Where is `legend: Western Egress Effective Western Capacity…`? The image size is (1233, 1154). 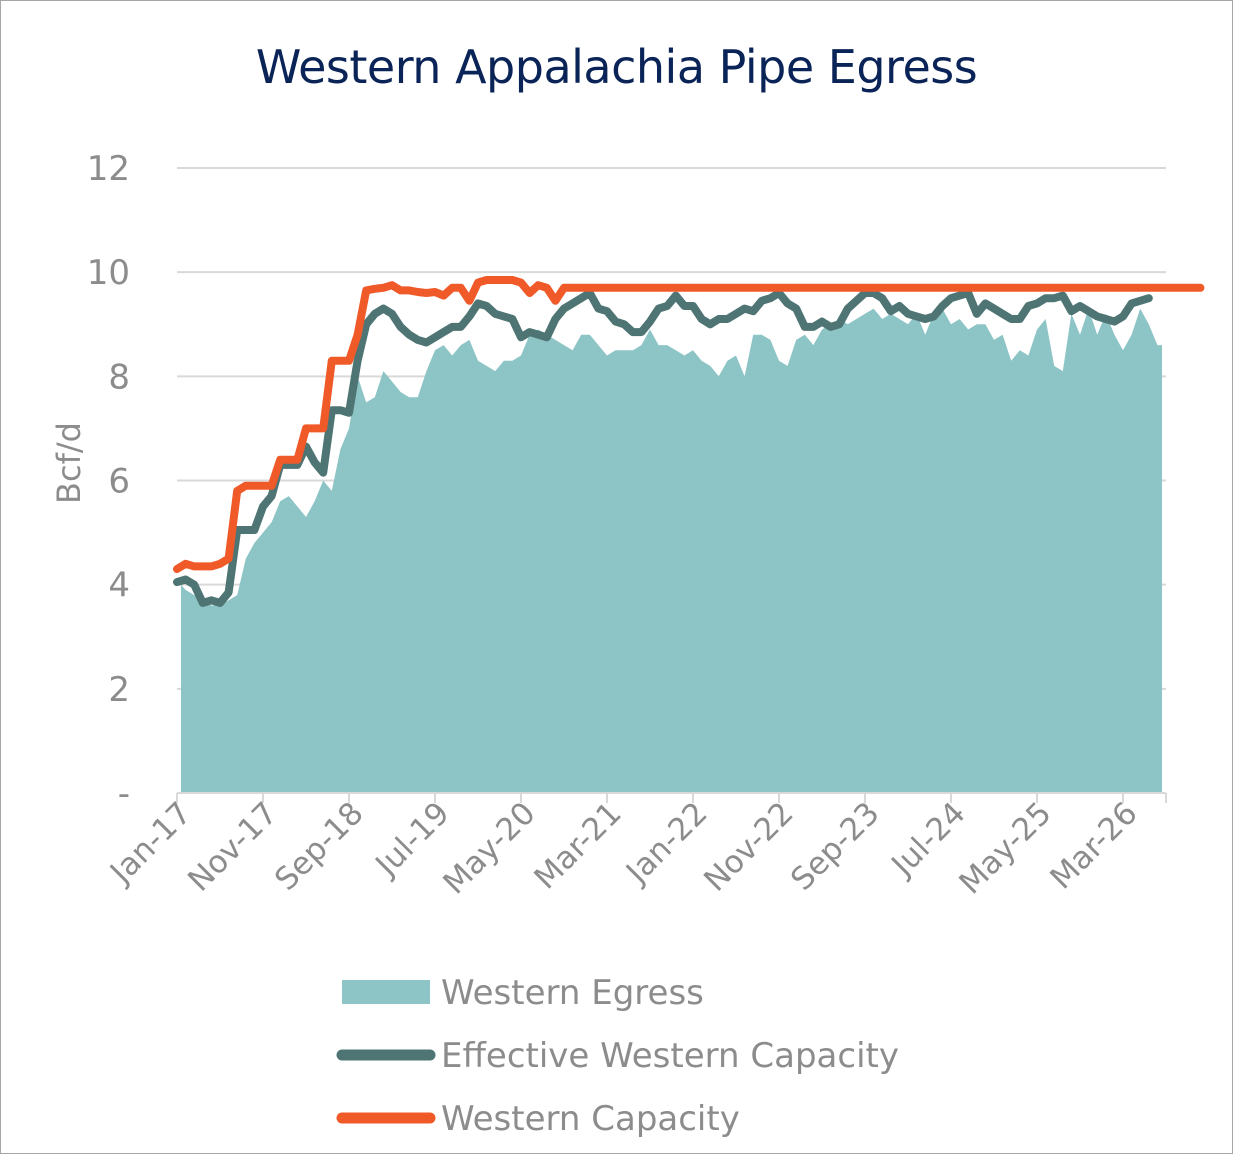
legend: Western Egress Effective Western Capacity… is located at coordinates (617, 1056).